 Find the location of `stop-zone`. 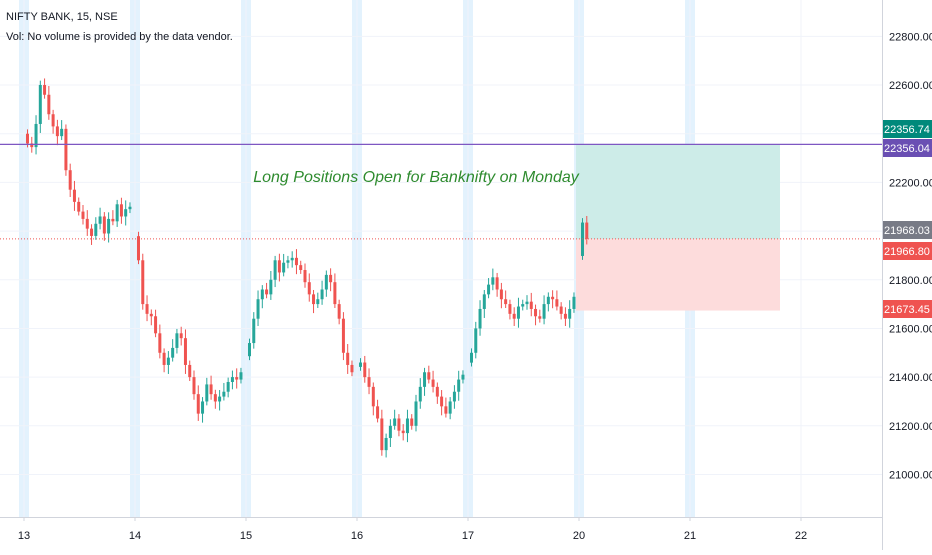

stop-zone is located at coordinates (678, 275).